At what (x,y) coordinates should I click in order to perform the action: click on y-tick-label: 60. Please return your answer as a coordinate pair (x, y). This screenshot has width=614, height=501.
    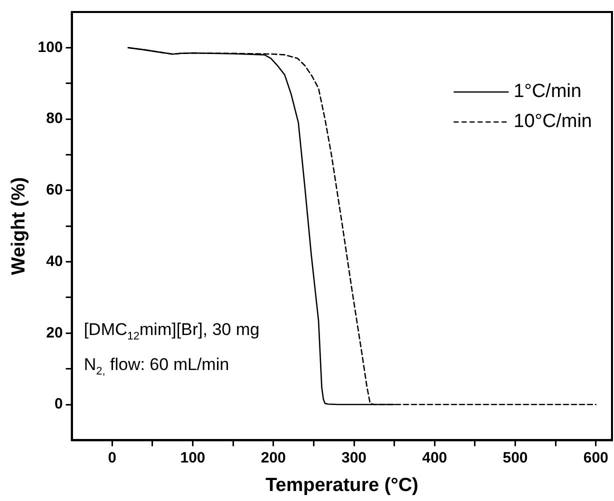
    Looking at the image, I should click on (54, 190).